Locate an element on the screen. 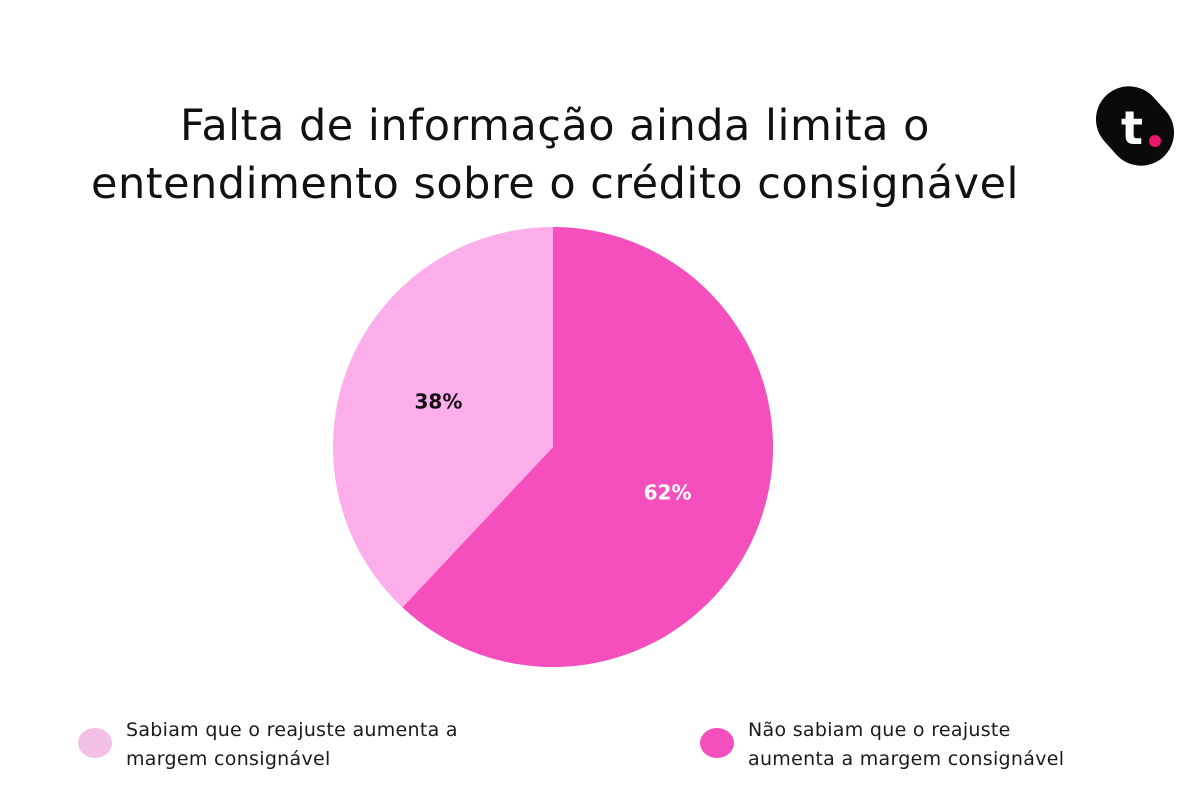  chart-title-line-2: entendimento sobre o crédito consignável is located at coordinates (555, 183).